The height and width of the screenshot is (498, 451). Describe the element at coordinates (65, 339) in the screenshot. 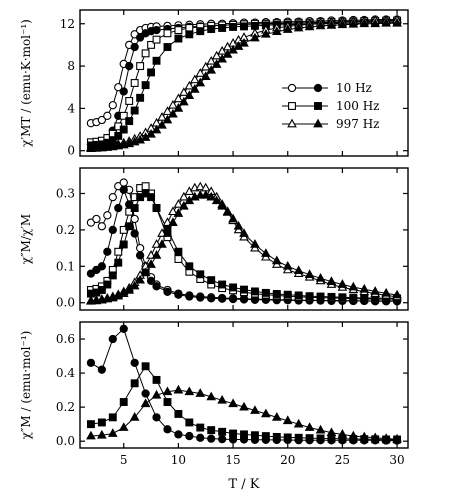

I see `y-tick-label: 0.6` at that location.